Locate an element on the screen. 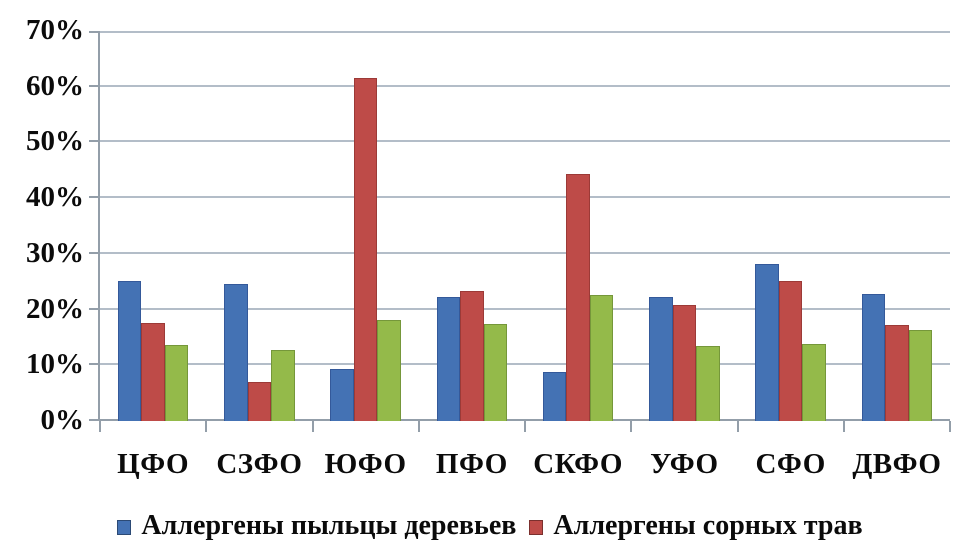  y-axis-label-30: 30% is located at coordinates (55, 252).